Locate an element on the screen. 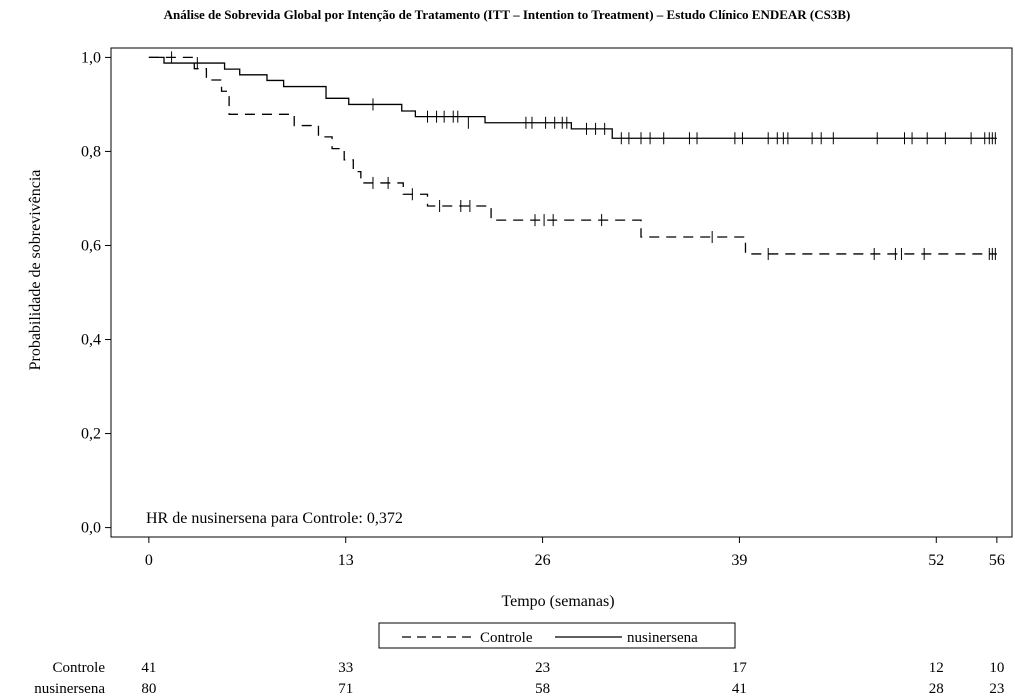 Image resolution: width=1015 pixels, height=700 pixels. risk-value: 17 is located at coordinates (740, 668).